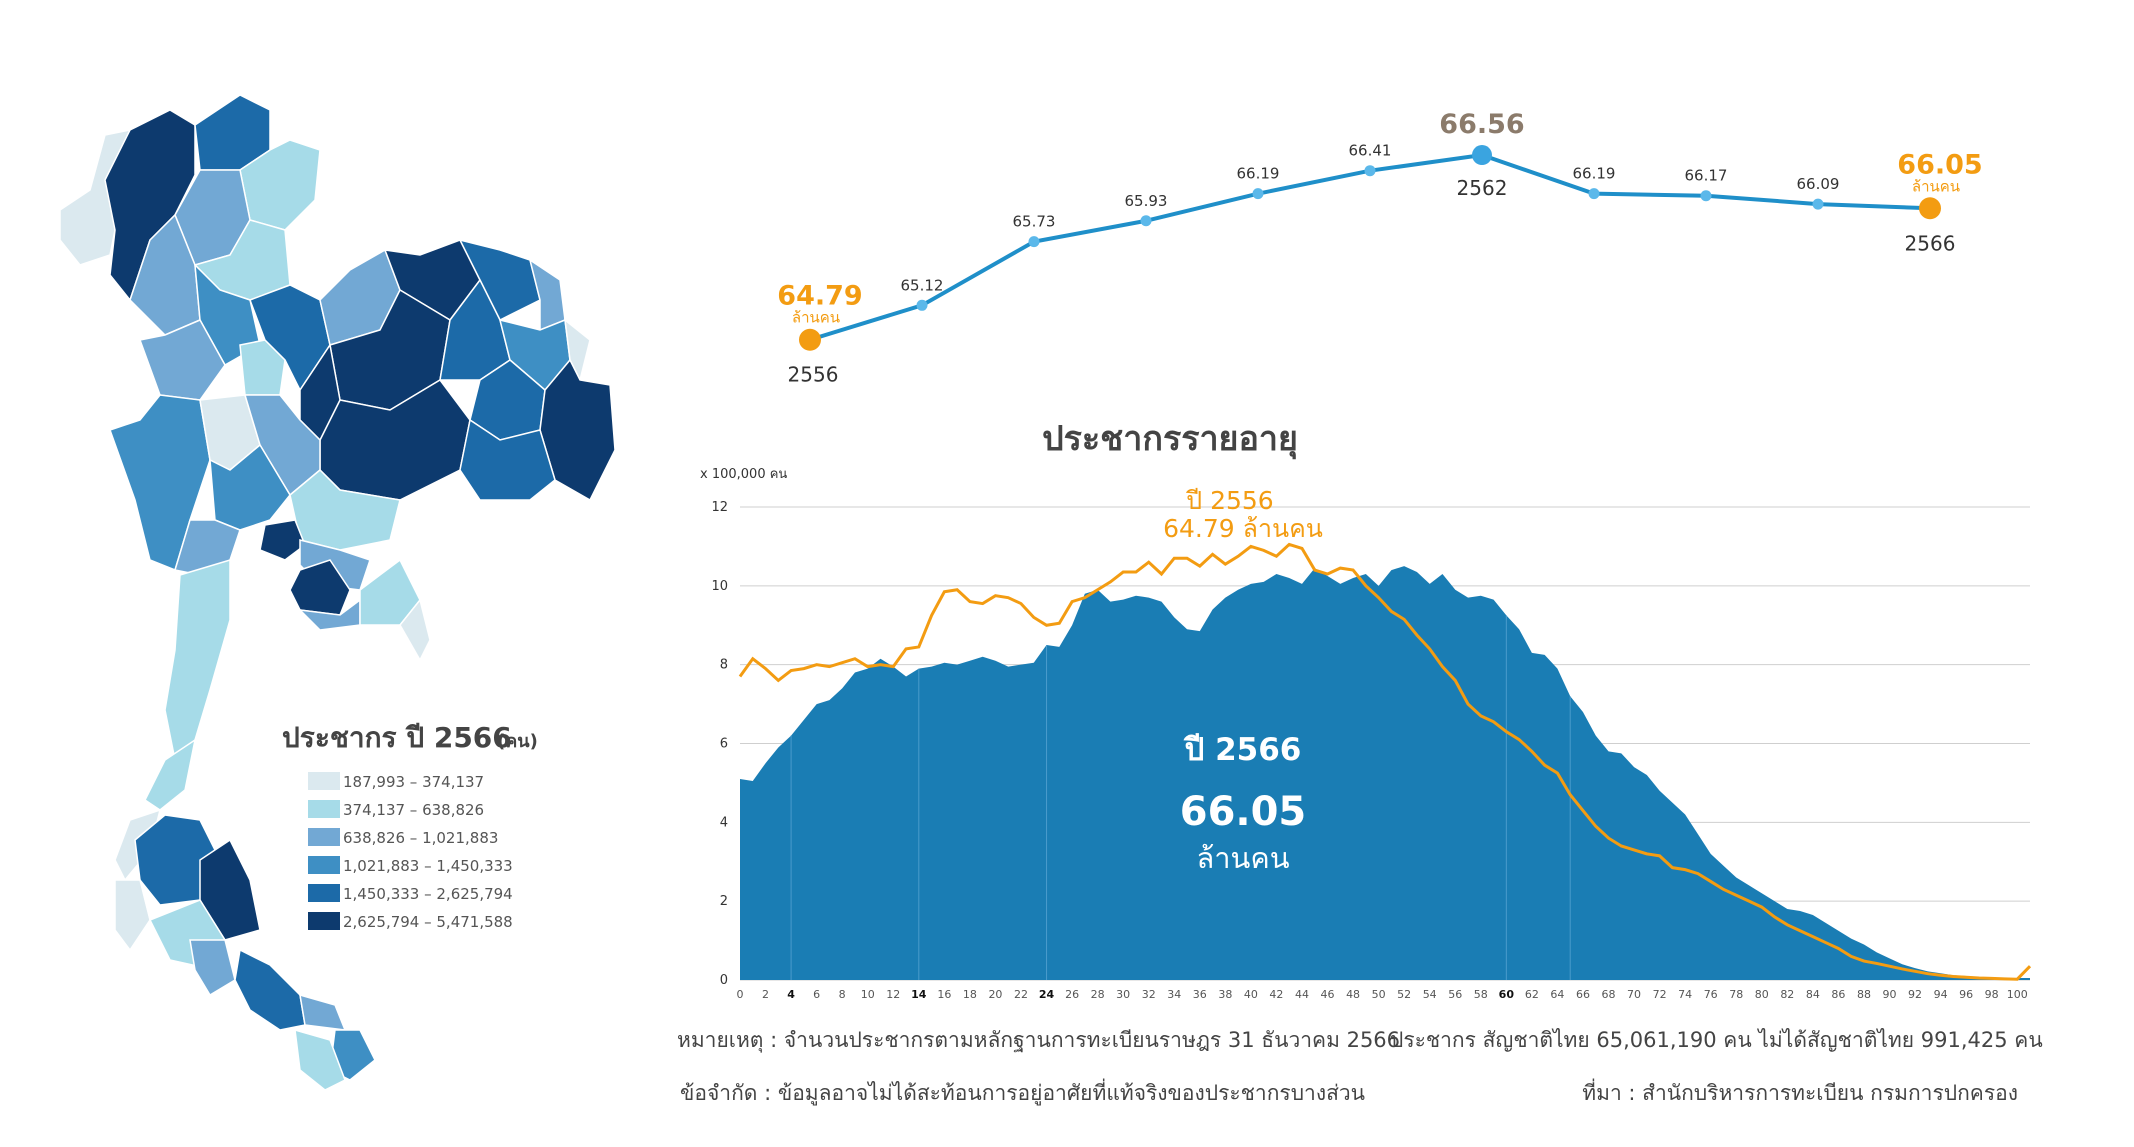 This screenshot has height=1147, width=2134. I want to click on x-tick-label: 78, so click(1736, 994).